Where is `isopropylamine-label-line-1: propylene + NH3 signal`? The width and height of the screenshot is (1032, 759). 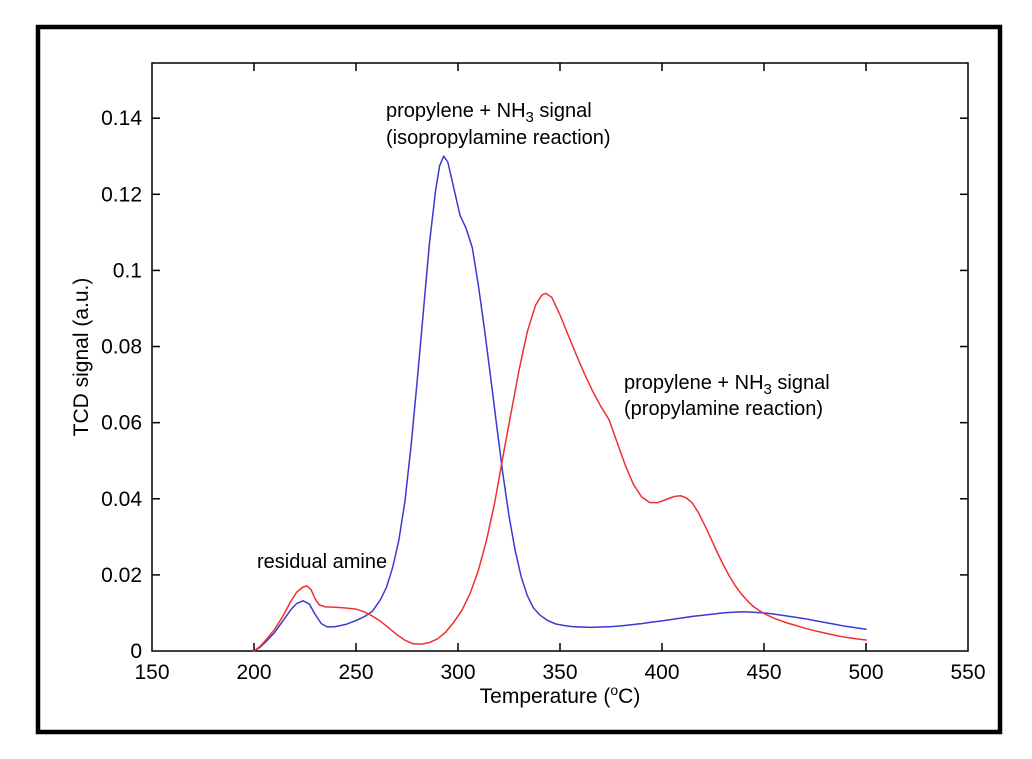
isopropylamine-label-line-1: propylene + NH3 signal is located at coordinates (489, 113).